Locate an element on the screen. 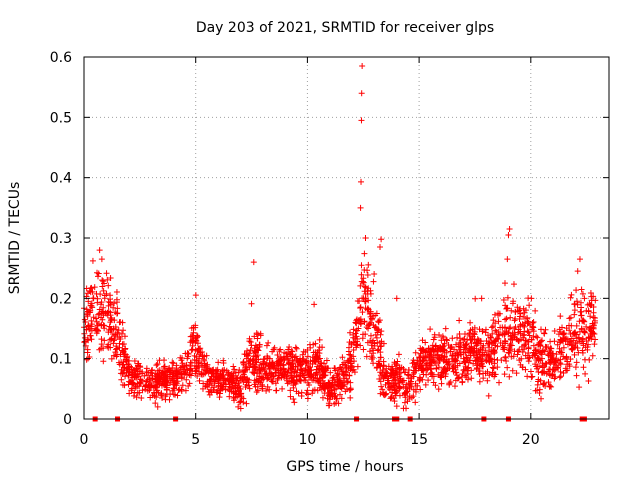 The width and height of the screenshot is (640, 480). y-axis-label: SRMTID / TECUs is located at coordinates (15, 238).